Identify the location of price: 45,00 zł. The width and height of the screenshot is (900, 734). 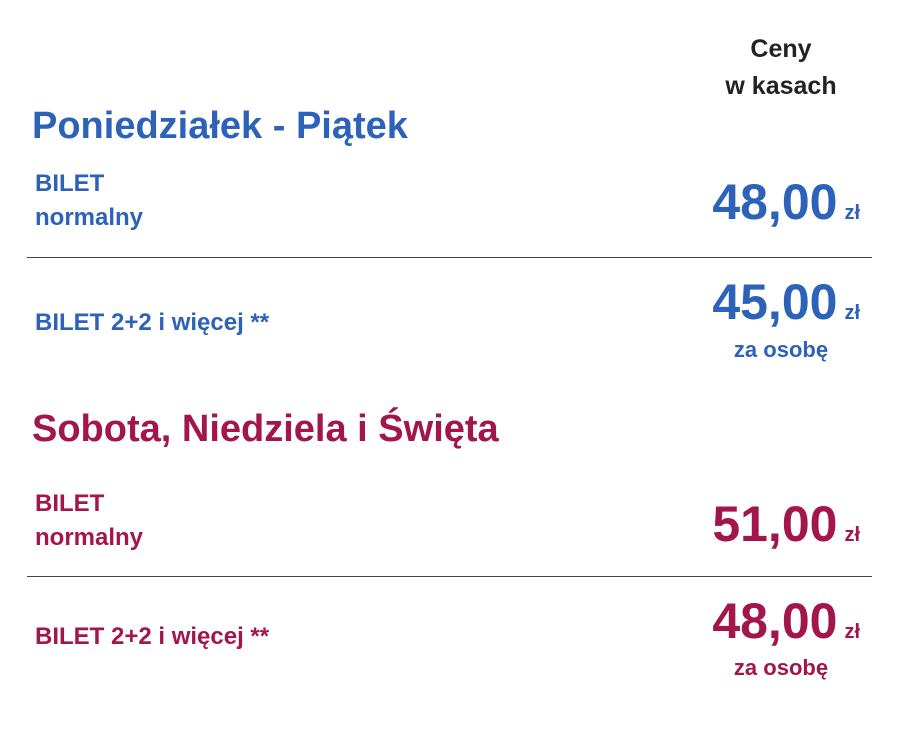
(786, 302).